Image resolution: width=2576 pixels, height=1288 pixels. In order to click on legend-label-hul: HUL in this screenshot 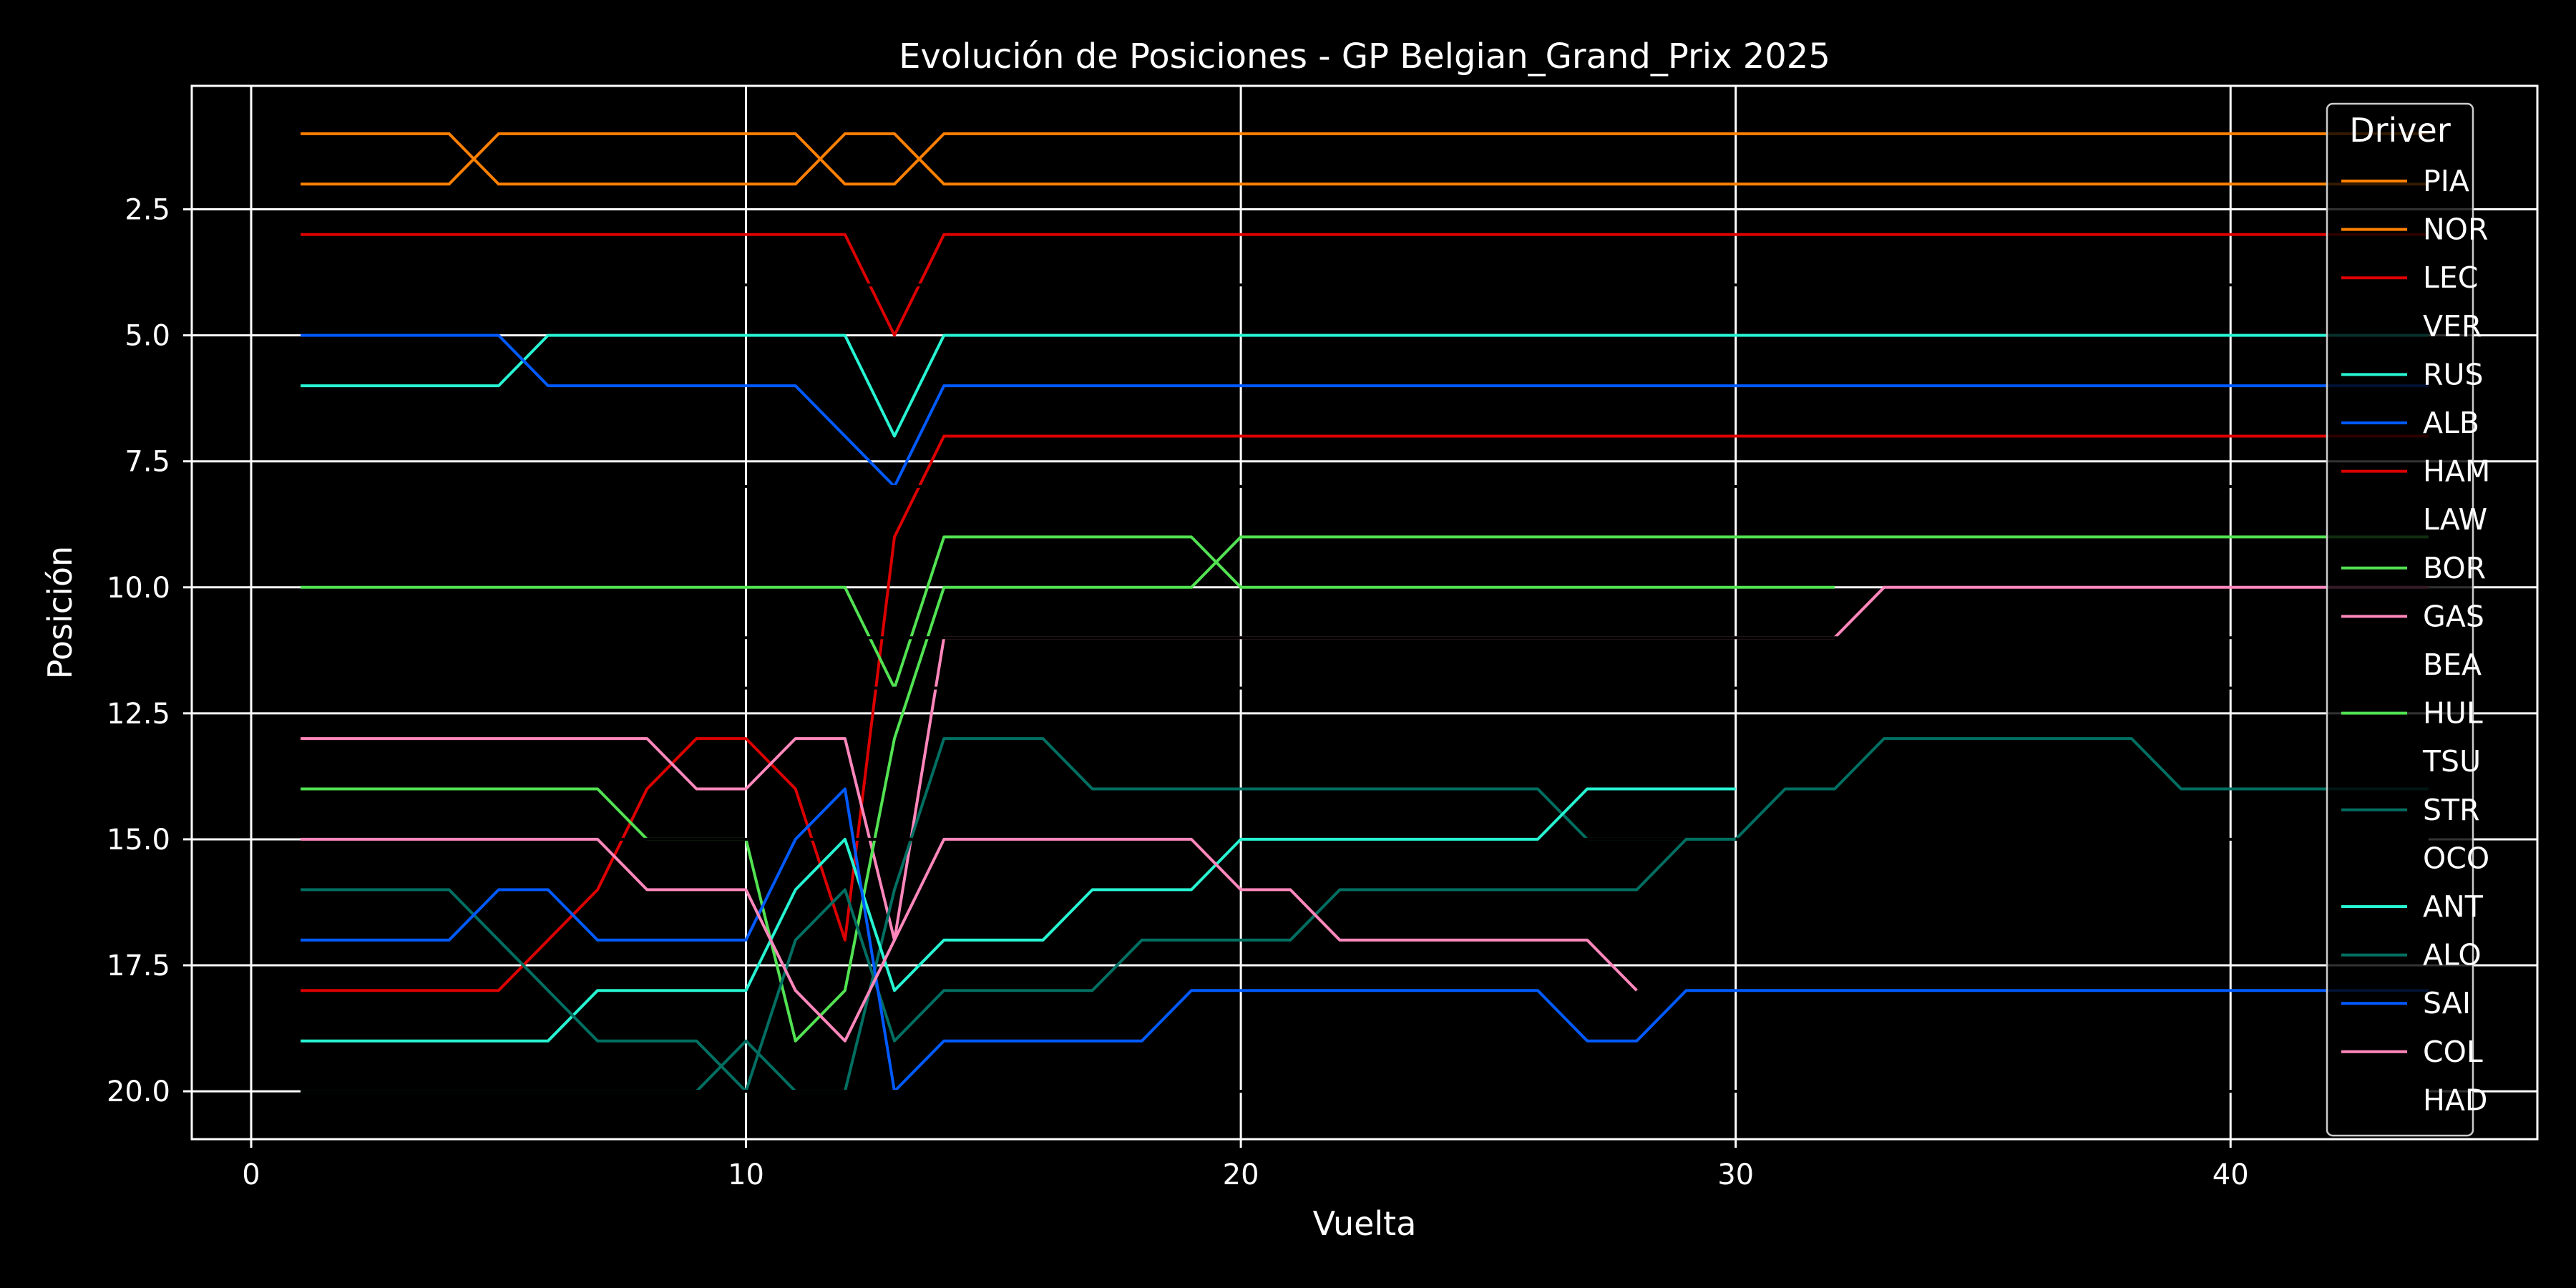, I will do `click(2453, 713)`.